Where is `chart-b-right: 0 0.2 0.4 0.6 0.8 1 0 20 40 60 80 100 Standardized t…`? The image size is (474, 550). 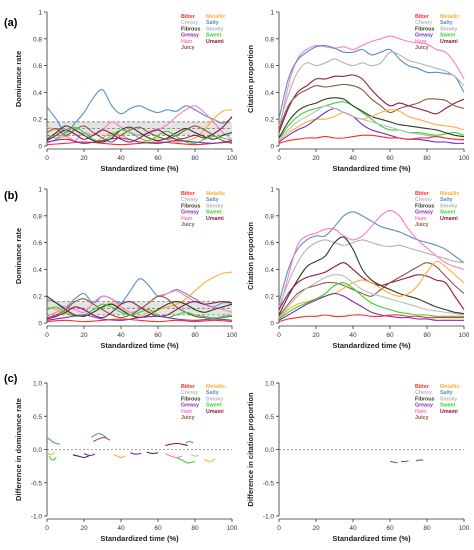 chart-b-right: 0 0.2 0.4 0.6 0.8 1 0 20 40 60 80 100 Standardized t… is located at coordinates (358, 269).